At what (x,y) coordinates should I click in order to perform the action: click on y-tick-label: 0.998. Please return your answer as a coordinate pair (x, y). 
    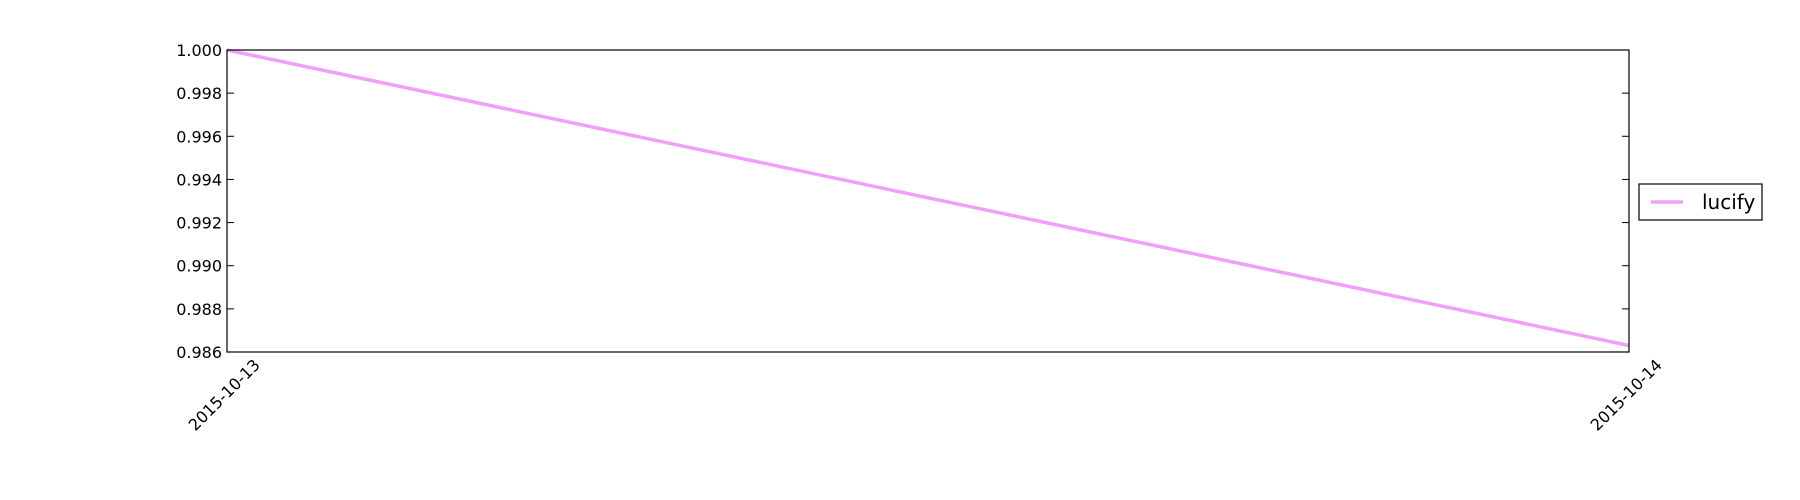
    Looking at the image, I should click on (199, 93).